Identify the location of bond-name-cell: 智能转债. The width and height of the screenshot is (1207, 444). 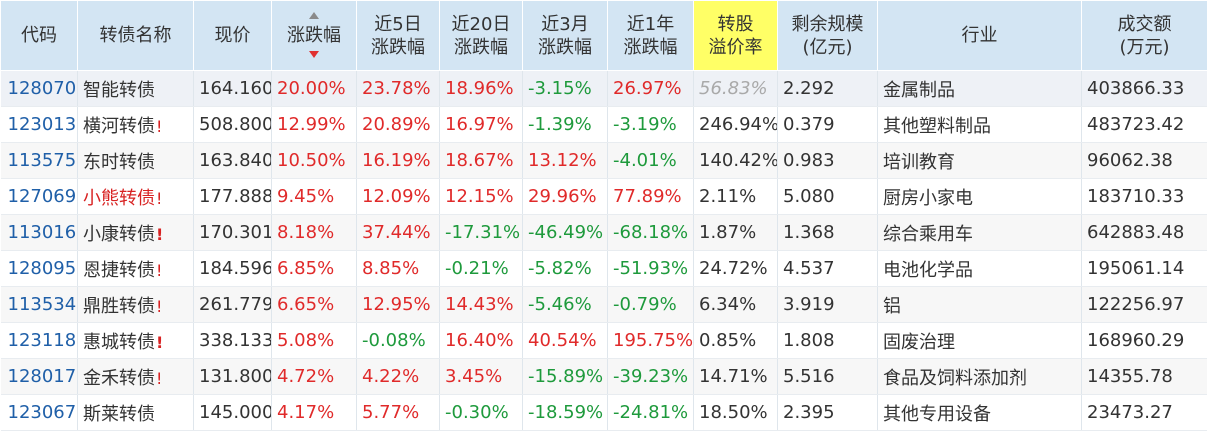
(135, 88).